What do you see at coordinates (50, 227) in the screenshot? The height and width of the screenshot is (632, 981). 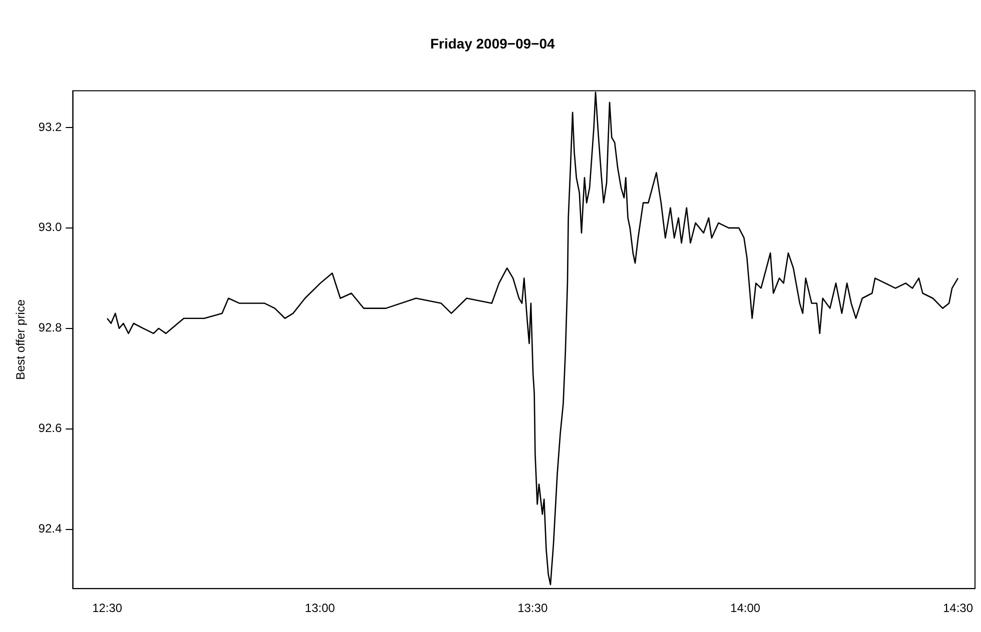 I see `y-tick-label: 93.0` at bounding box center [50, 227].